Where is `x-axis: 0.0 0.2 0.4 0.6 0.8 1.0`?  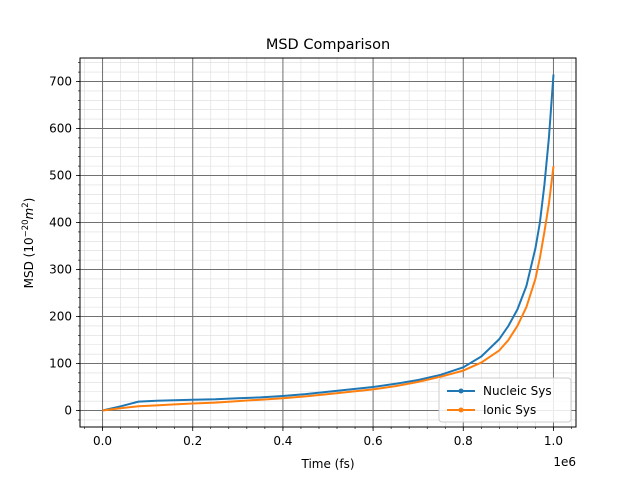
x-axis: 0.0 0.2 0.4 0.6 0.8 1.0 is located at coordinates (328, 437).